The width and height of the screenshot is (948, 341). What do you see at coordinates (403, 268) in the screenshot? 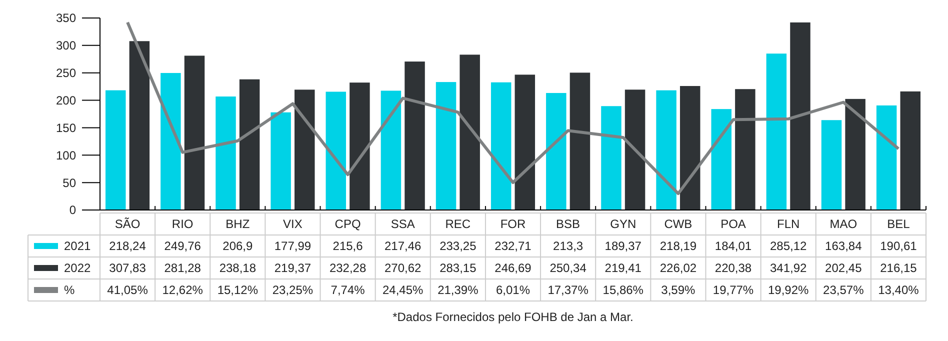
I see `data-label: 270,62` at bounding box center [403, 268].